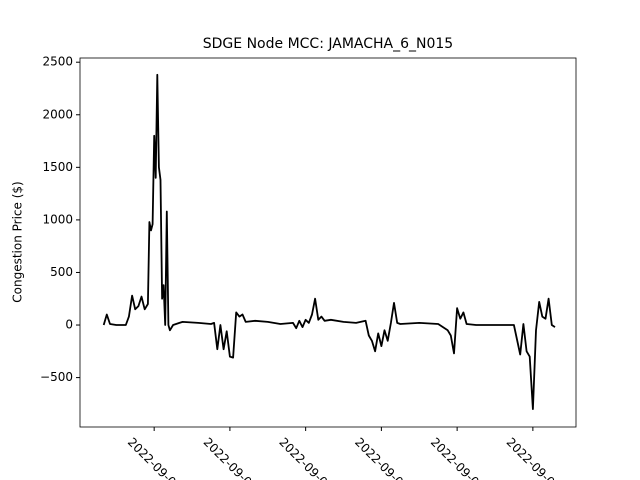 This screenshot has height=480, width=640. Describe the element at coordinates (57, 114) in the screenshot. I see `y-tick-label: 2000` at that location.